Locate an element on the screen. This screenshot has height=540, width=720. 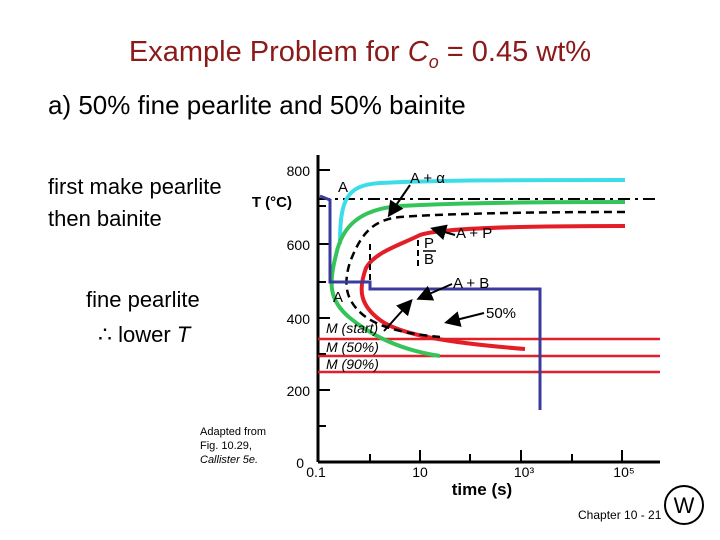
a-plus-p-arrow is located at coordinates (443, 232).